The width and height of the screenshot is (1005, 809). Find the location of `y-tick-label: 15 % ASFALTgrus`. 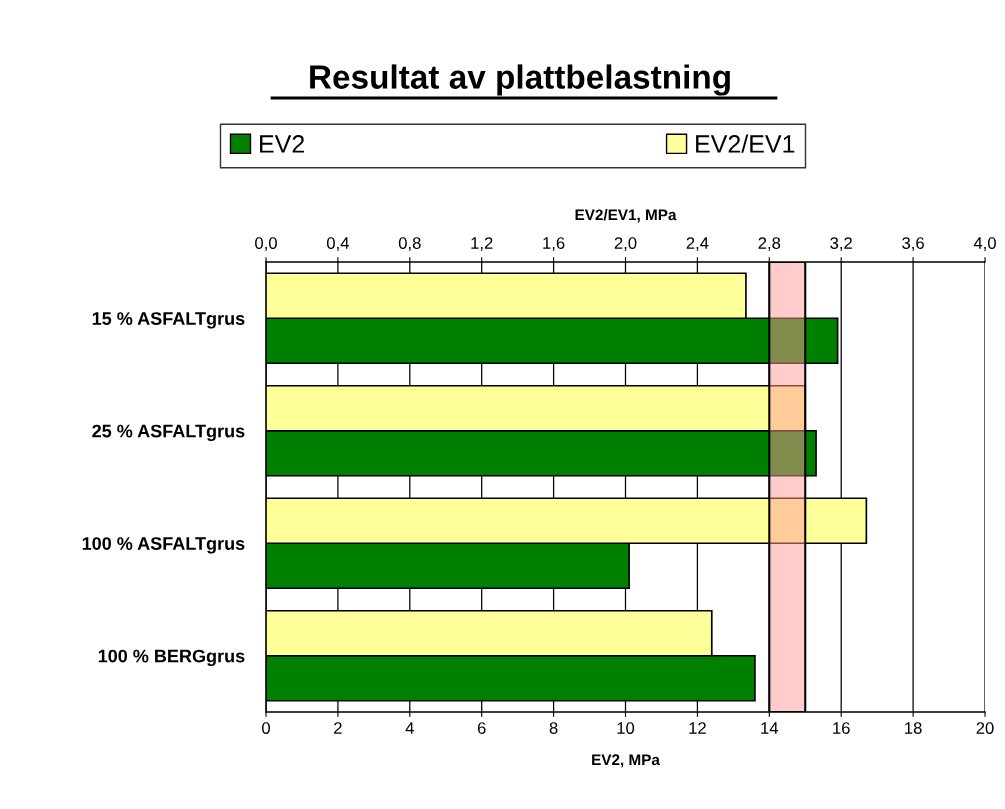

y-tick-label: 15 % ASFALTgrus is located at coordinates (168, 320).